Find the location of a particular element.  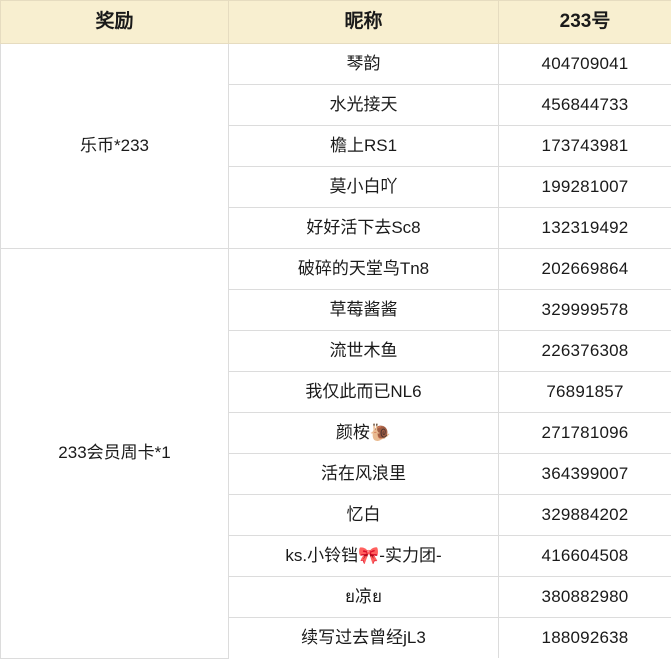

nickname-cell: 续写过去曾经jL3 is located at coordinates (364, 638).